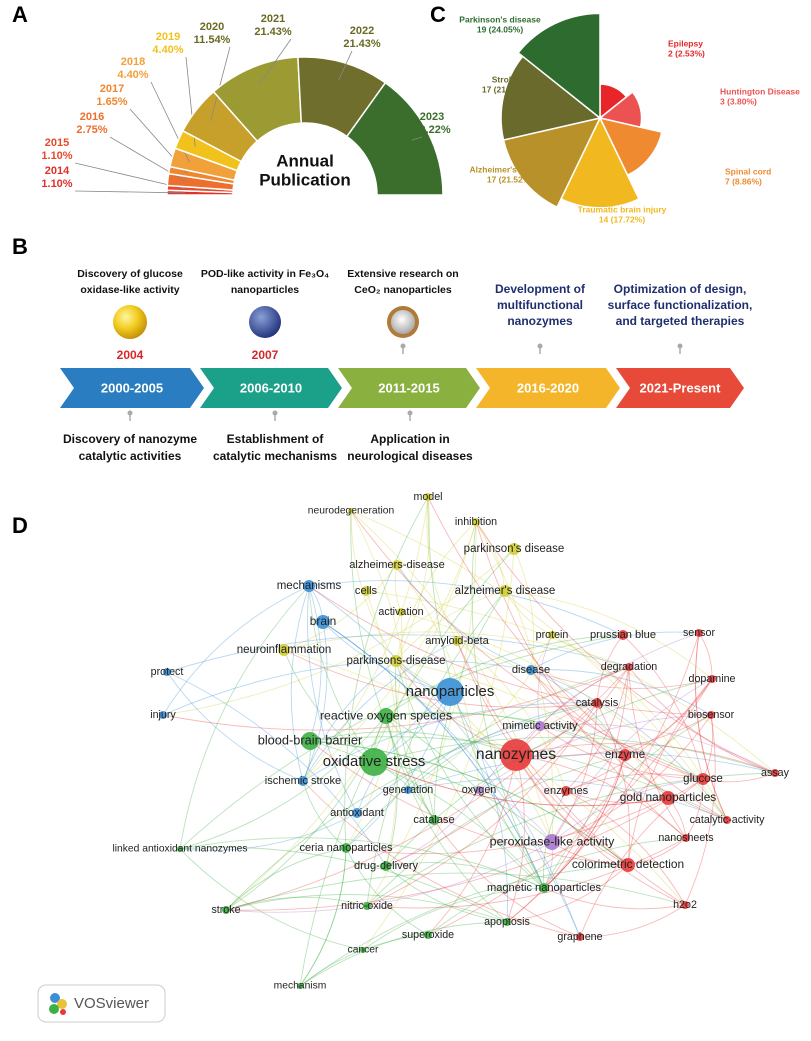  I want to click on milestone-text: Extensive research on, so click(402, 274).